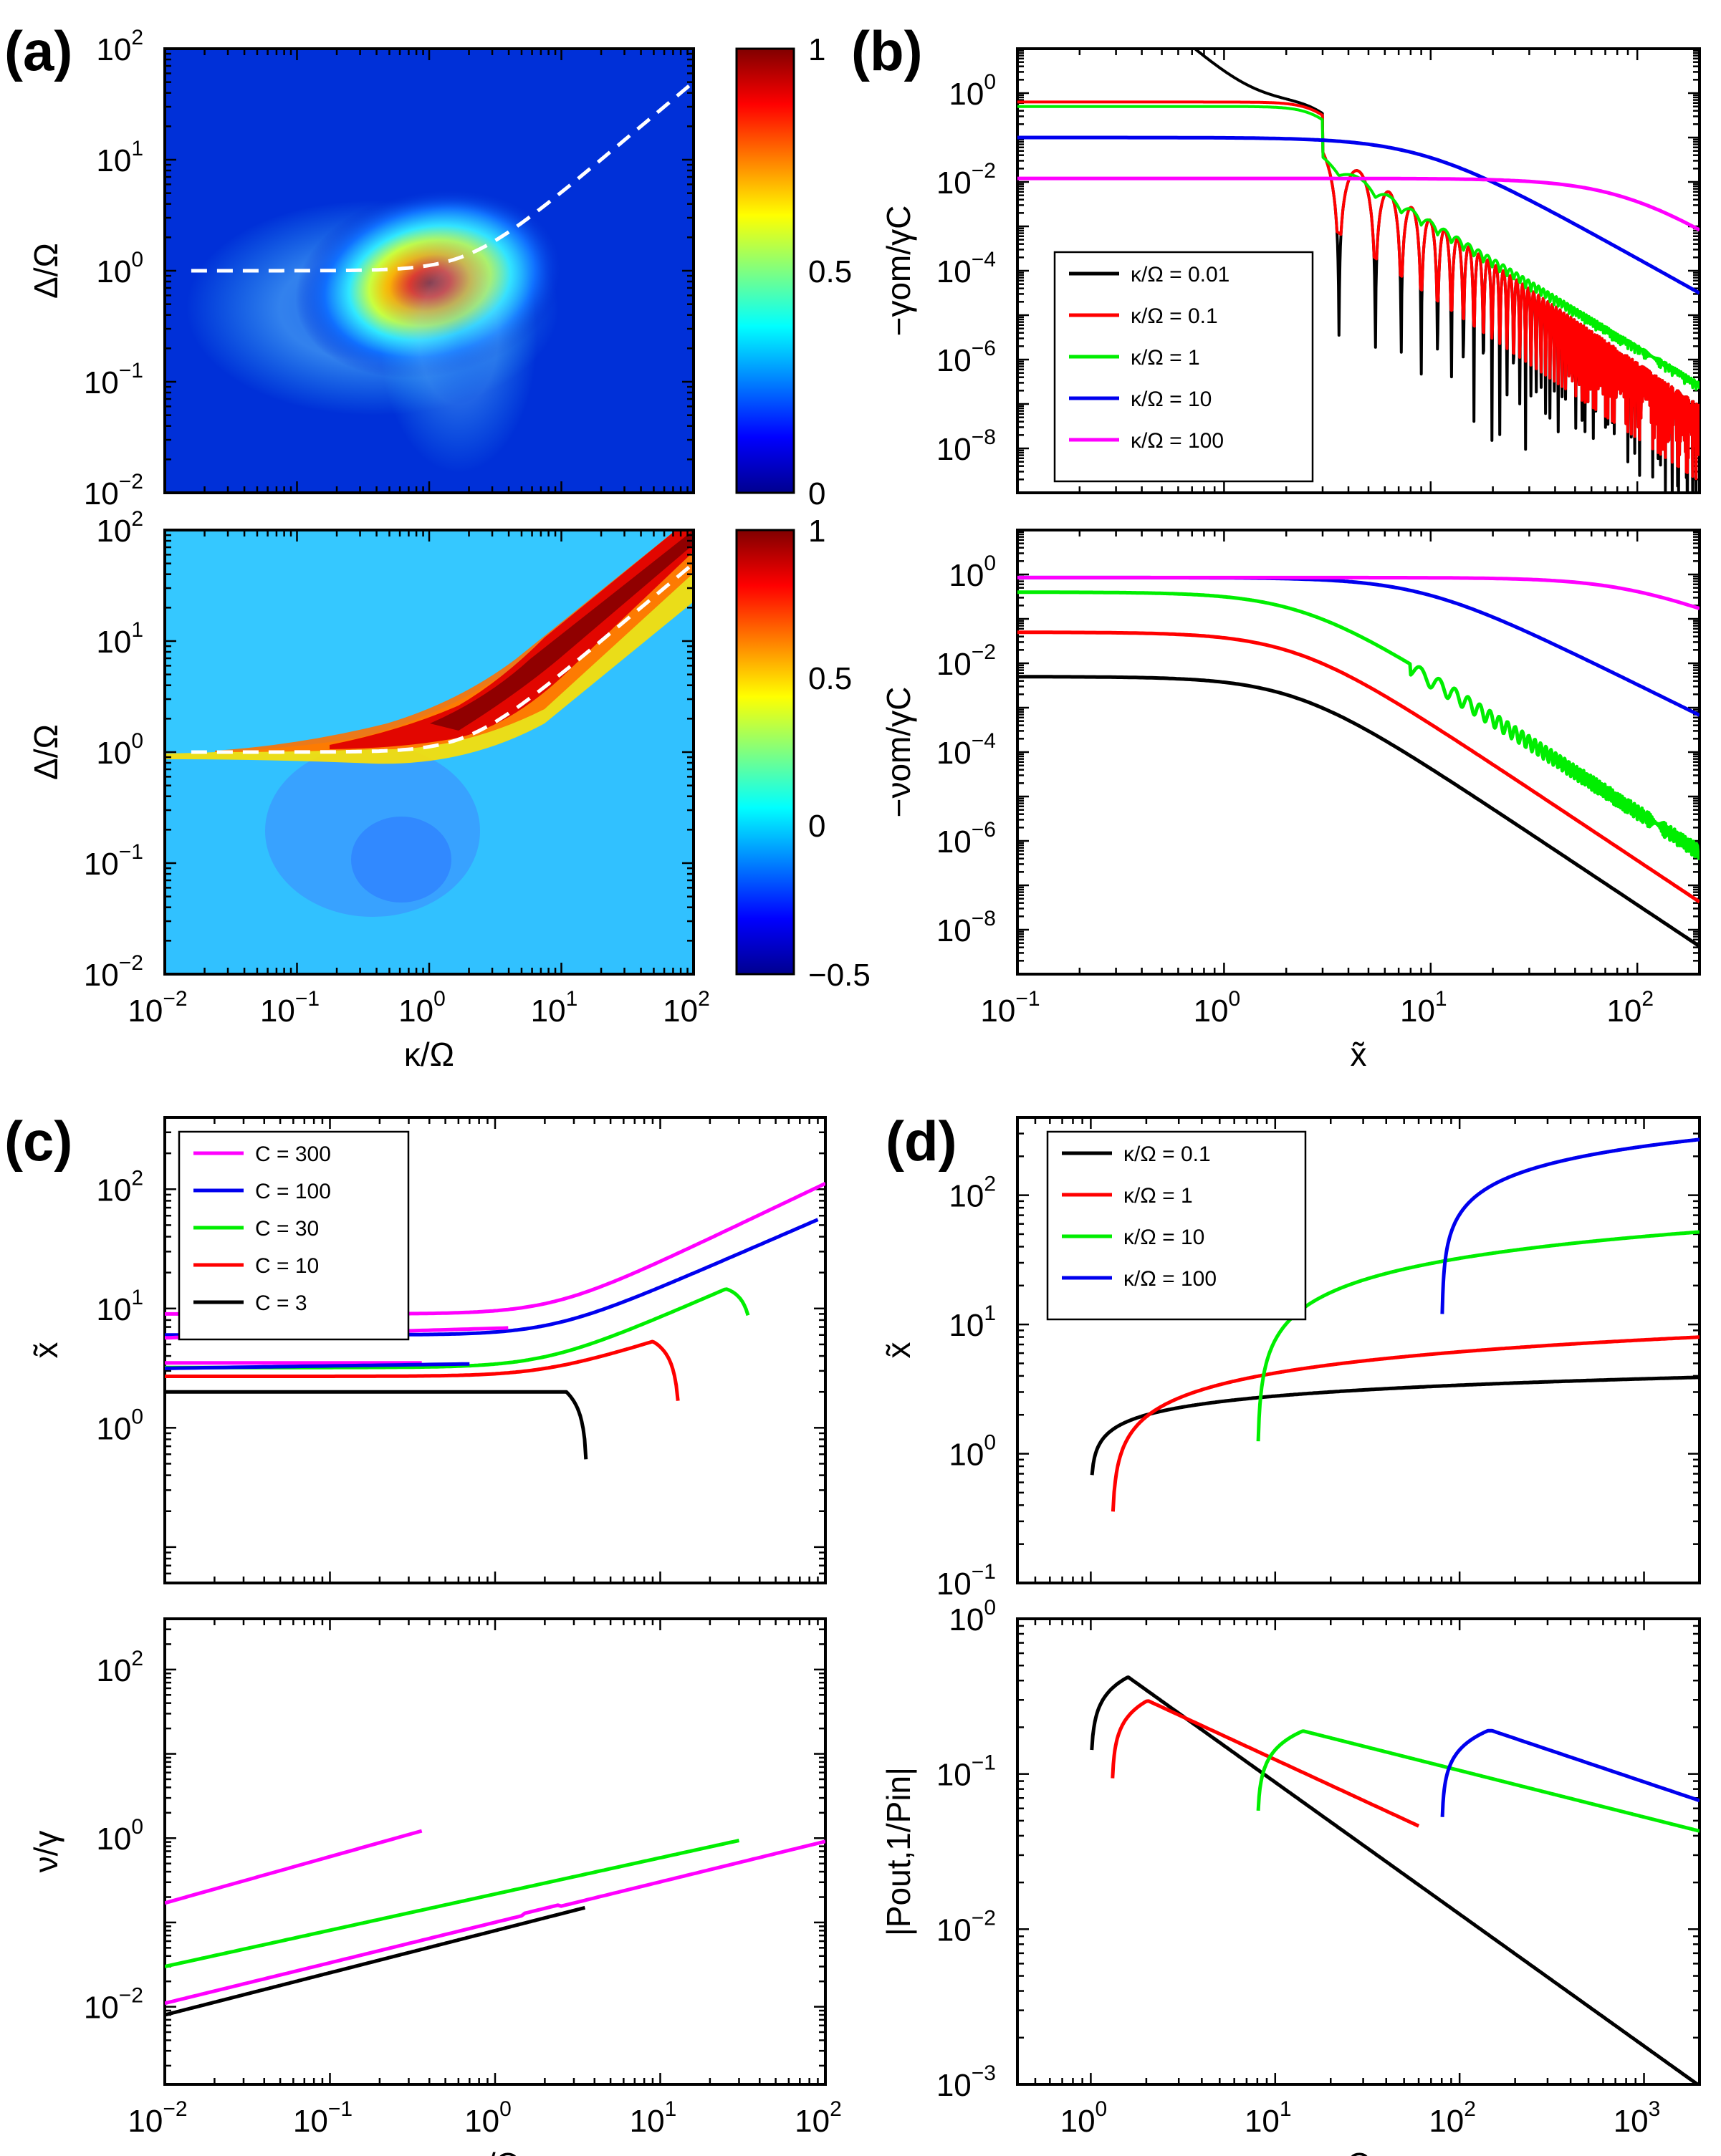  Describe the element at coordinates (1358, 2151) in the screenshot. I see `x-axis-label: C` at that location.